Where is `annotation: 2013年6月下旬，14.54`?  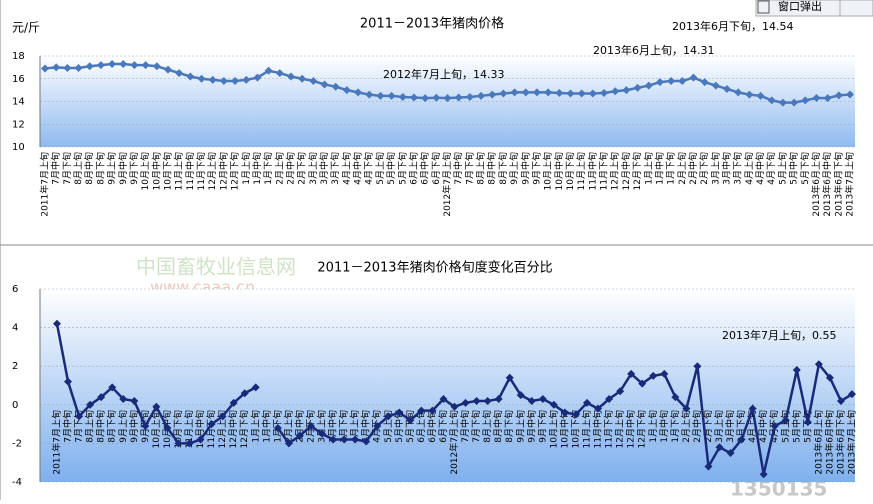
annotation: 2013年6月下旬，14.54 is located at coordinates (732, 26).